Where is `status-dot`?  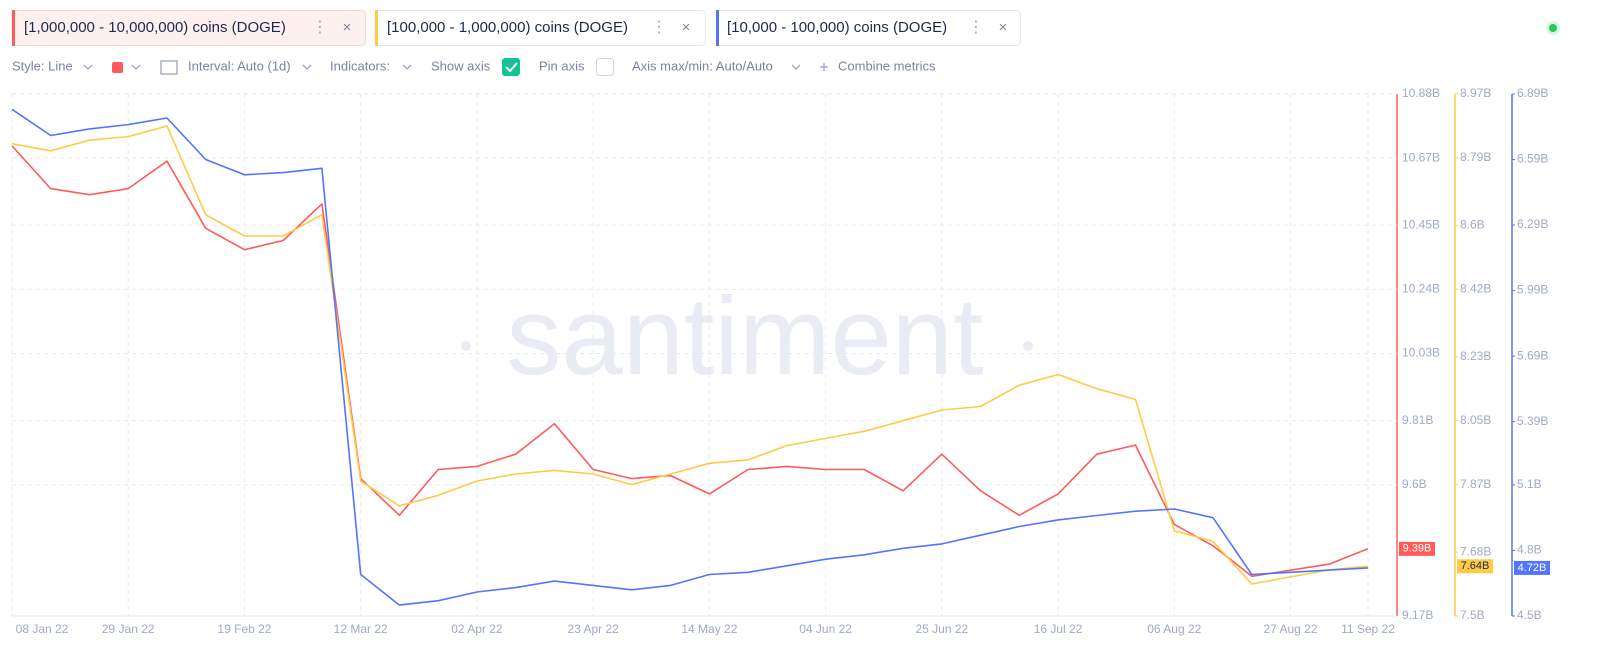
status-dot is located at coordinates (1553, 28).